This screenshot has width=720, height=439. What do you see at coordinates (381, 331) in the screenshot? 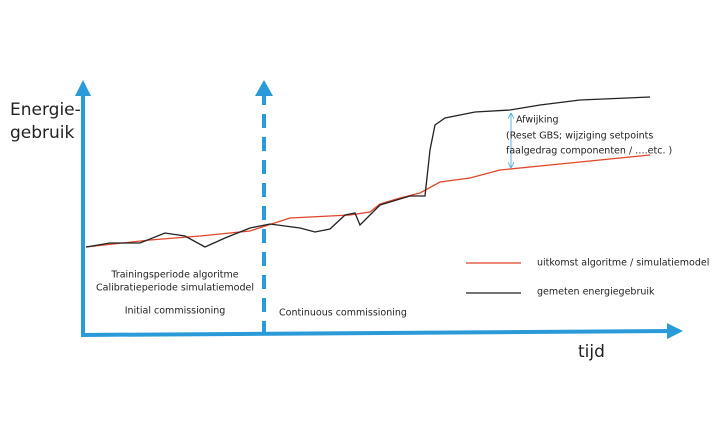
I see `x-axis` at bounding box center [381, 331].